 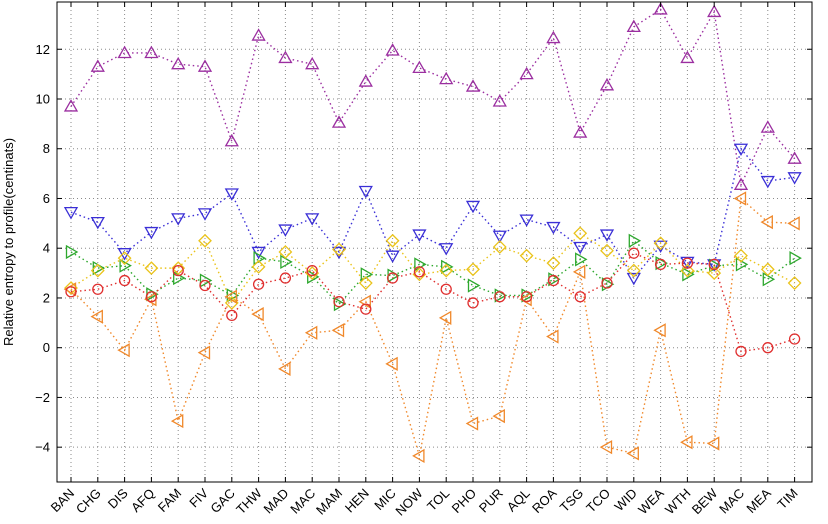 I want to click on y-tick-label: 4, so click(x=46, y=248).